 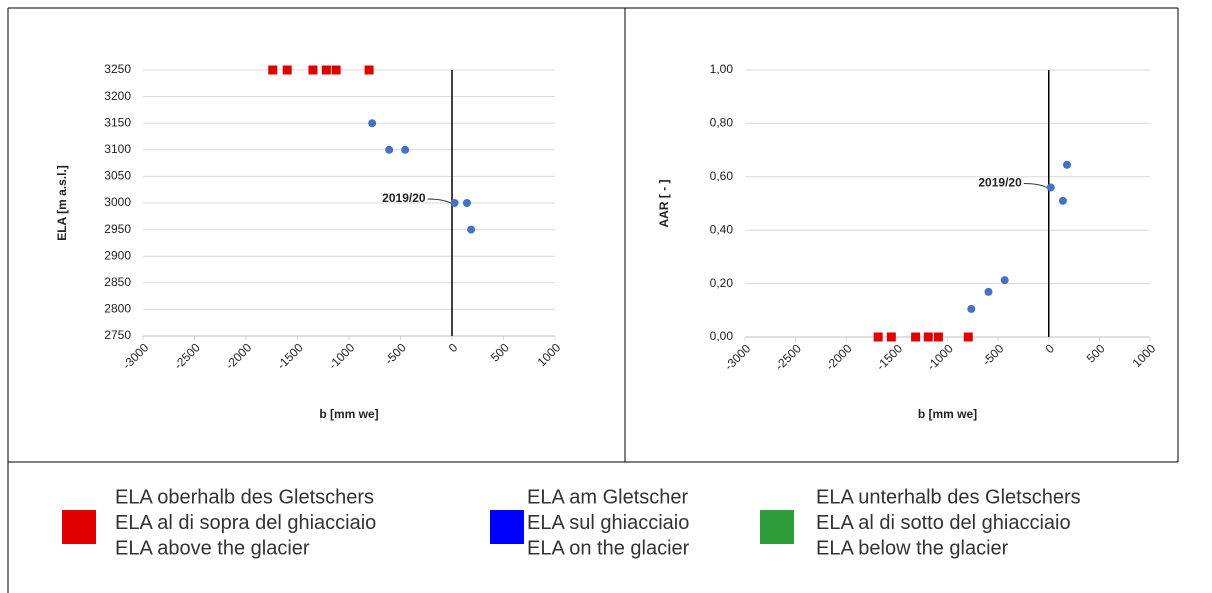 I want to click on y-tick-label: 3000, so click(x=117, y=202).